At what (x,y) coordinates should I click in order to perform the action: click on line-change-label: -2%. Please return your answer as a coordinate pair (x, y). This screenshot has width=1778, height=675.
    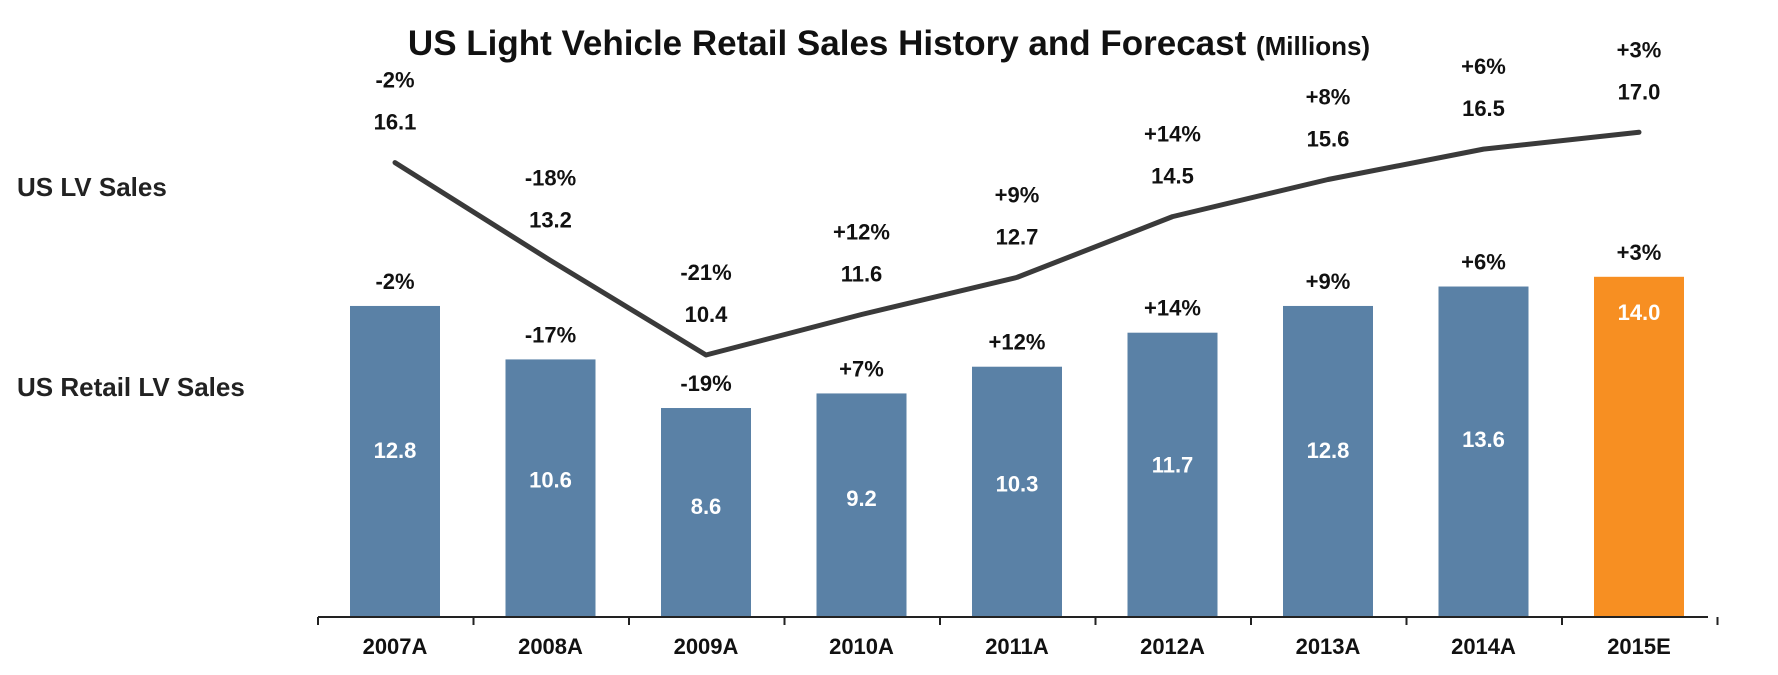
    Looking at the image, I should click on (394, 80).